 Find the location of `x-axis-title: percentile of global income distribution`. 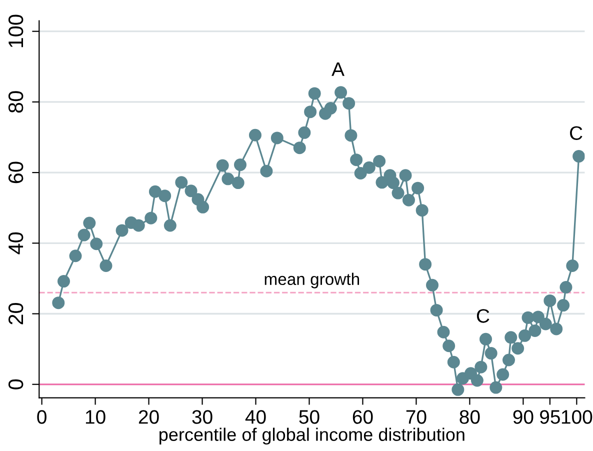

x-axis-title: percentile of global income distribution is located at coordinates (312, 436).